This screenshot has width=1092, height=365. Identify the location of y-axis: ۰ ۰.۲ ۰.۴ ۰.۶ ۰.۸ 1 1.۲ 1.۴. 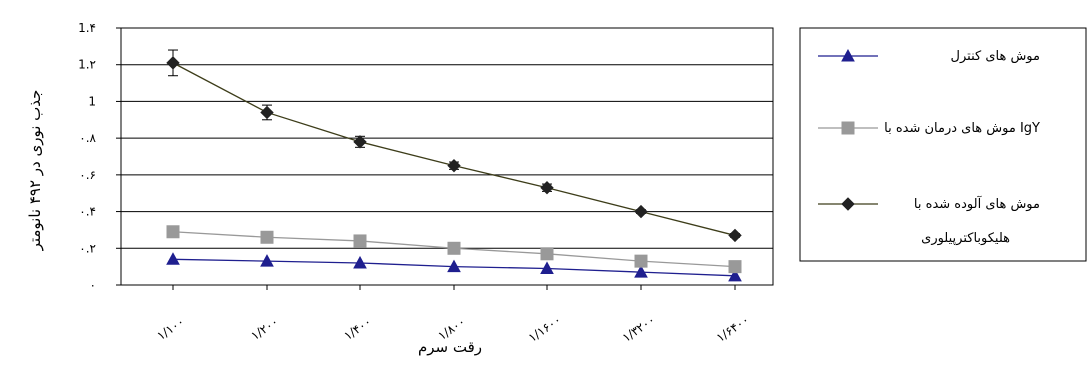
(99, 156).